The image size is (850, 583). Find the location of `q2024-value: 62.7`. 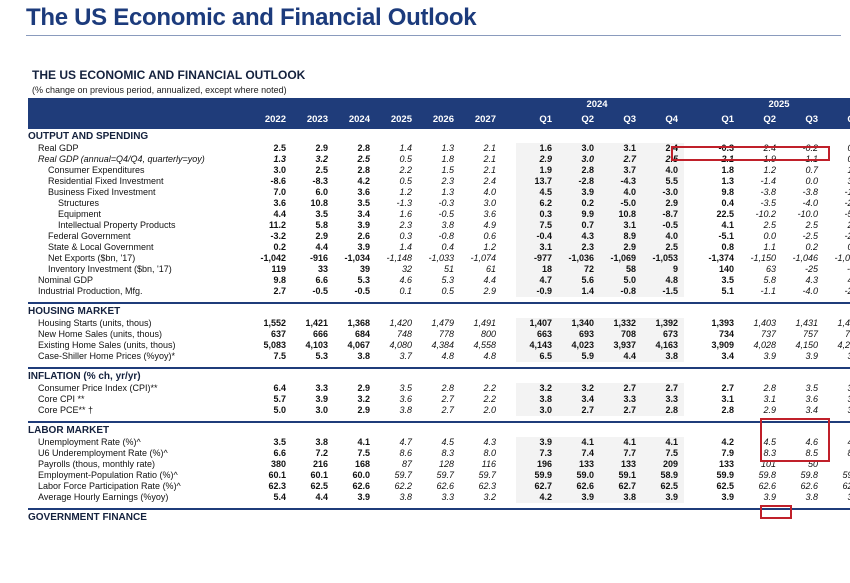

q2024-value: 62.7 is located at coordinates (537, 486).